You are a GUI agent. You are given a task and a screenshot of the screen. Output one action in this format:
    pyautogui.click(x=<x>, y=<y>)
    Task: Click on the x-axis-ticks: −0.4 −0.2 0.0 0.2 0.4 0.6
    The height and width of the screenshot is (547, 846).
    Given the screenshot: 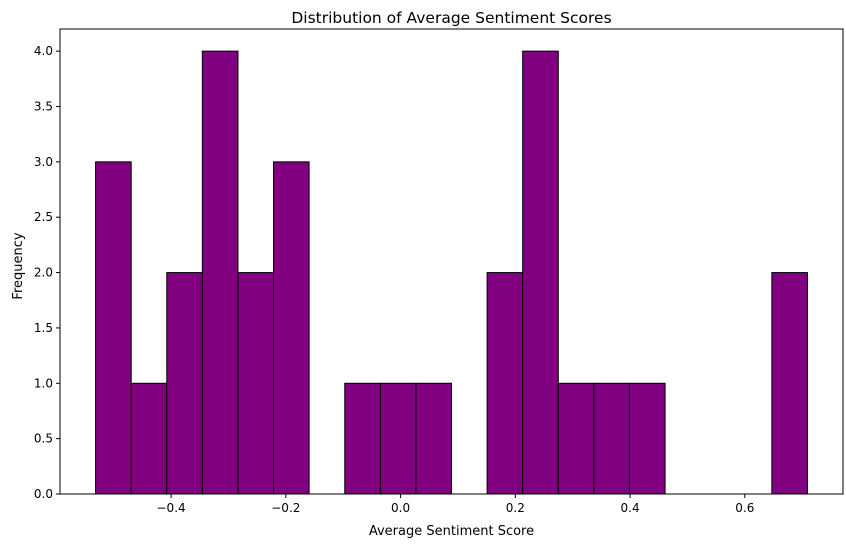 What is the action you would take?
    pyautogui.click(x=455, y=504)
    